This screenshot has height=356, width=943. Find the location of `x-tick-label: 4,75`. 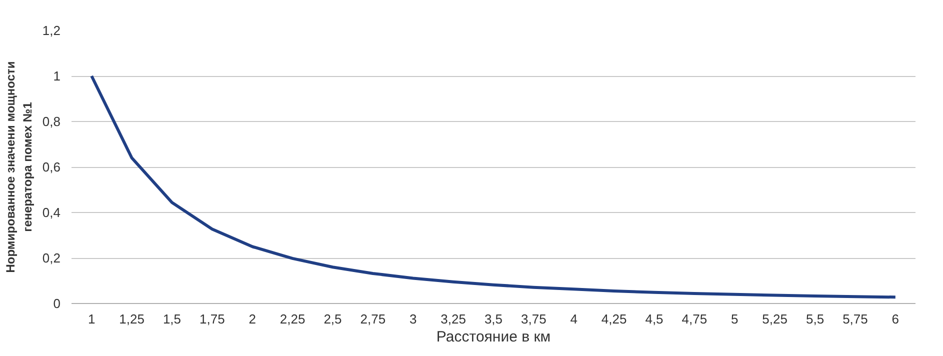

x-tick-label: 4,75 is located at coordinates (695, 319).